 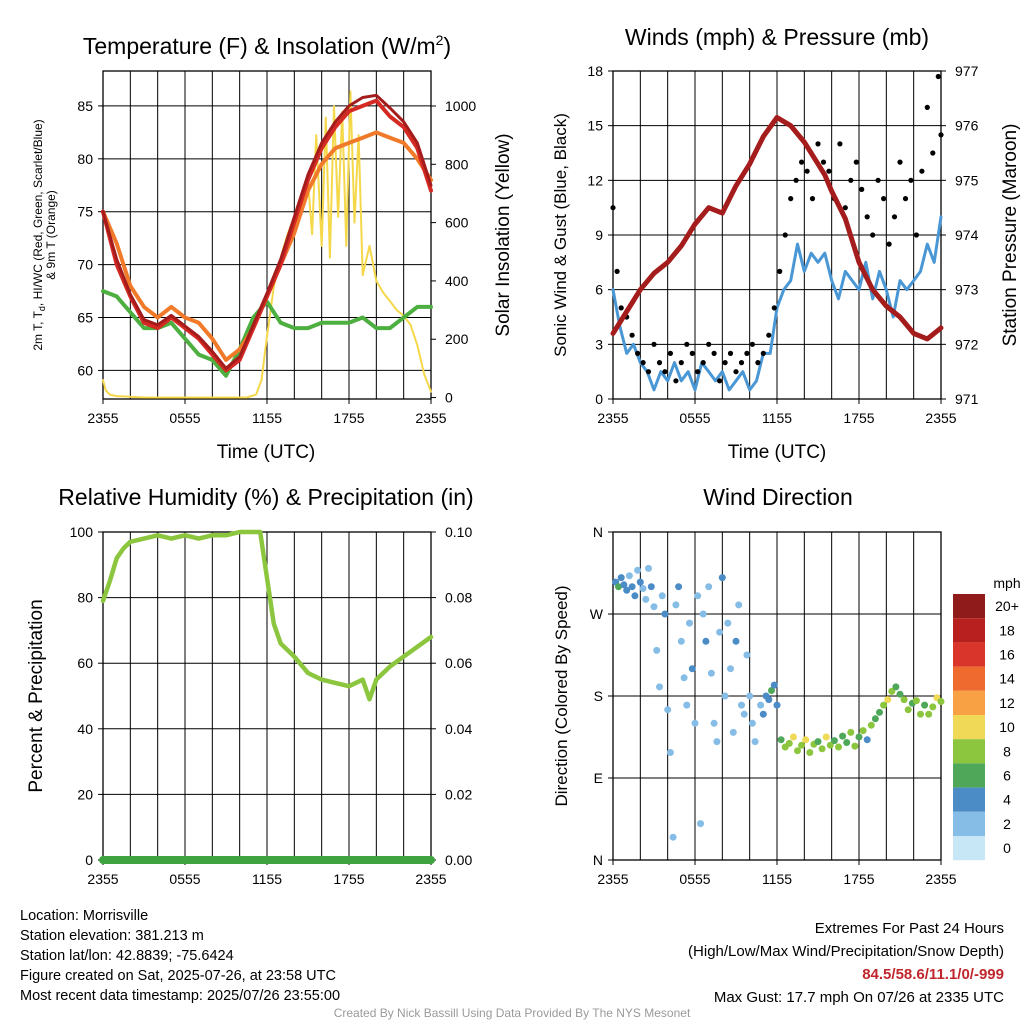 I want to click on relative-humidity-line, so click(x=267, y=615).